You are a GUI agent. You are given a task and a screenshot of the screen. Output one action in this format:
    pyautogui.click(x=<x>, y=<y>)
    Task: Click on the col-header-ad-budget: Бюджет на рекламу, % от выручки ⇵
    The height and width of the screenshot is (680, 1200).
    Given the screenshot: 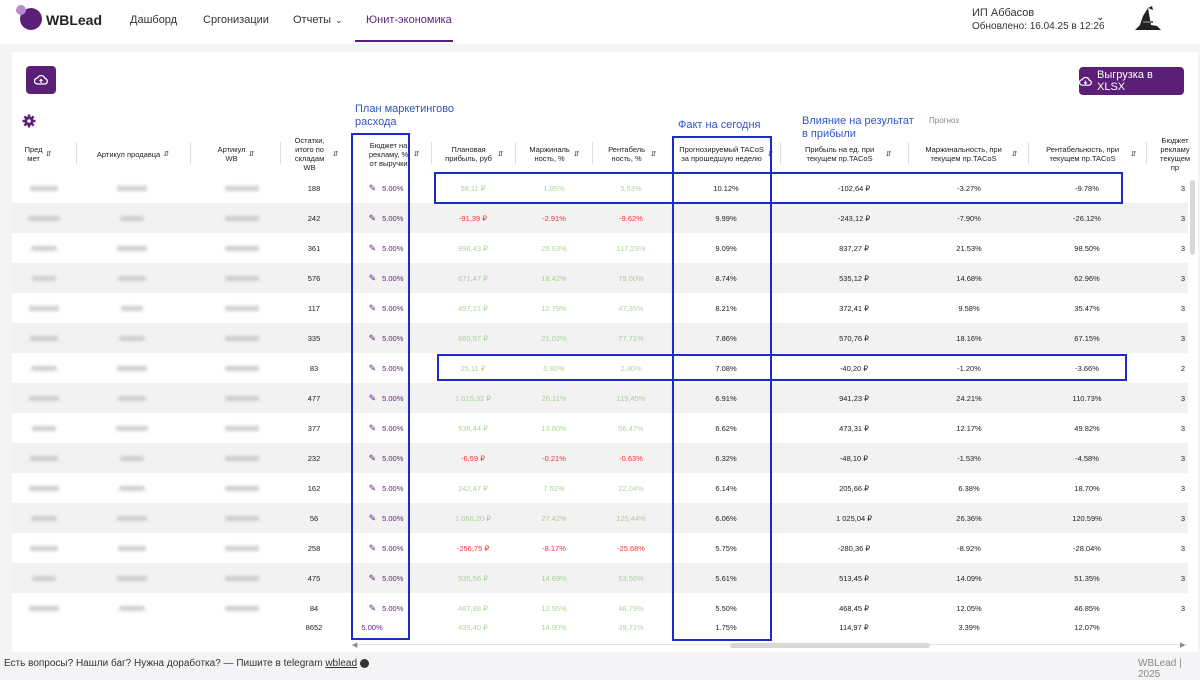 What is the action you would take?
    pyautogui.click(x=394, y=154)
    